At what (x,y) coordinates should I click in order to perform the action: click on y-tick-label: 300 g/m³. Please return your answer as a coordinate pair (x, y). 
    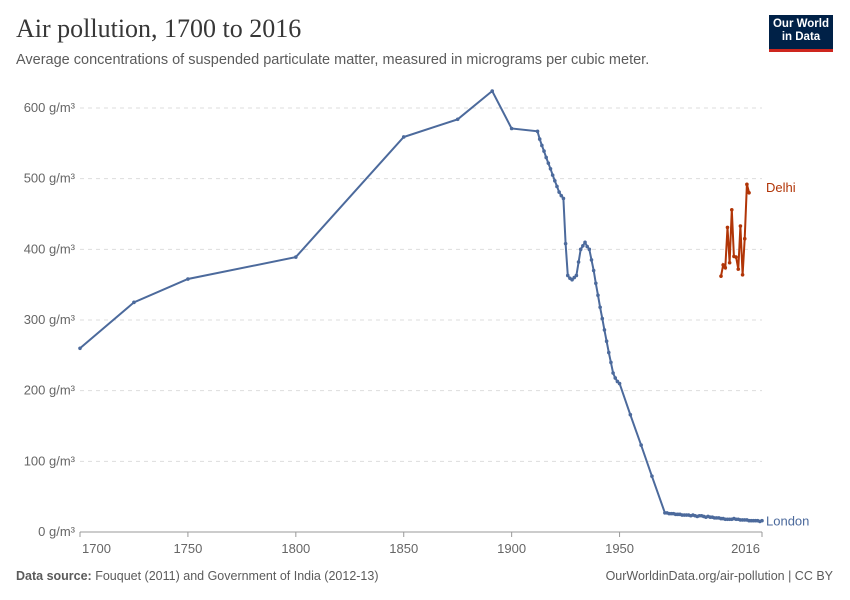
    Looking at the image, I should click on (50, 319).